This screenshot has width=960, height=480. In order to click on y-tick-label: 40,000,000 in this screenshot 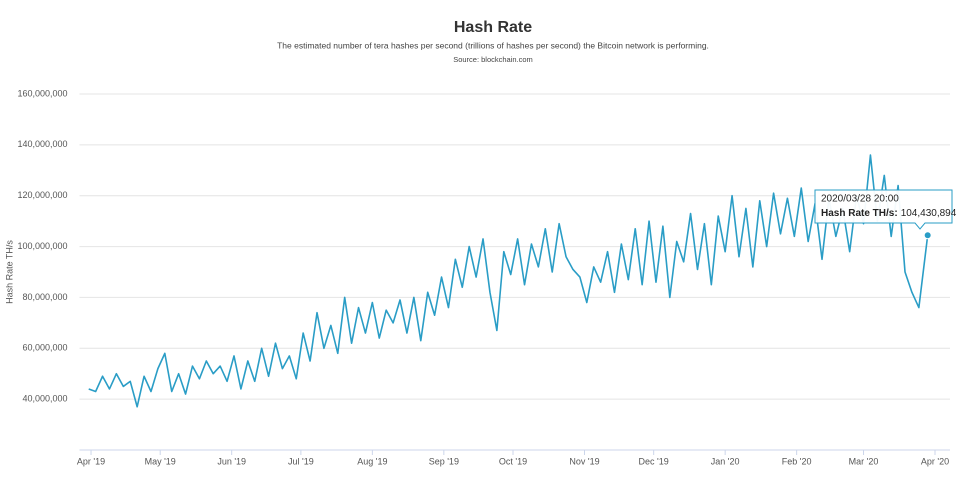, I will do `click(44, 399)`.